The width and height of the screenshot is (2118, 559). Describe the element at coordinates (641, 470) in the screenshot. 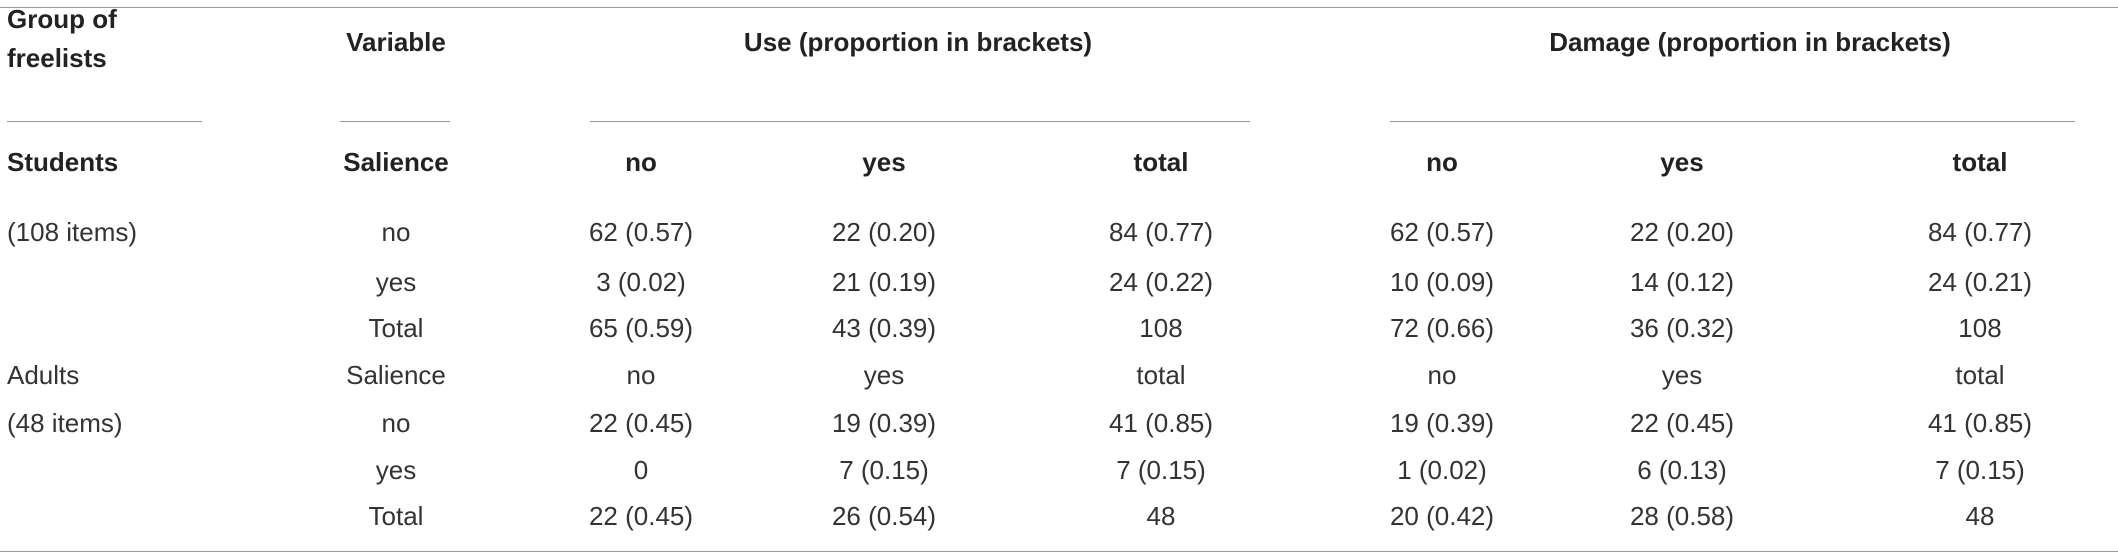

I see `table-cell: 0` at that location.